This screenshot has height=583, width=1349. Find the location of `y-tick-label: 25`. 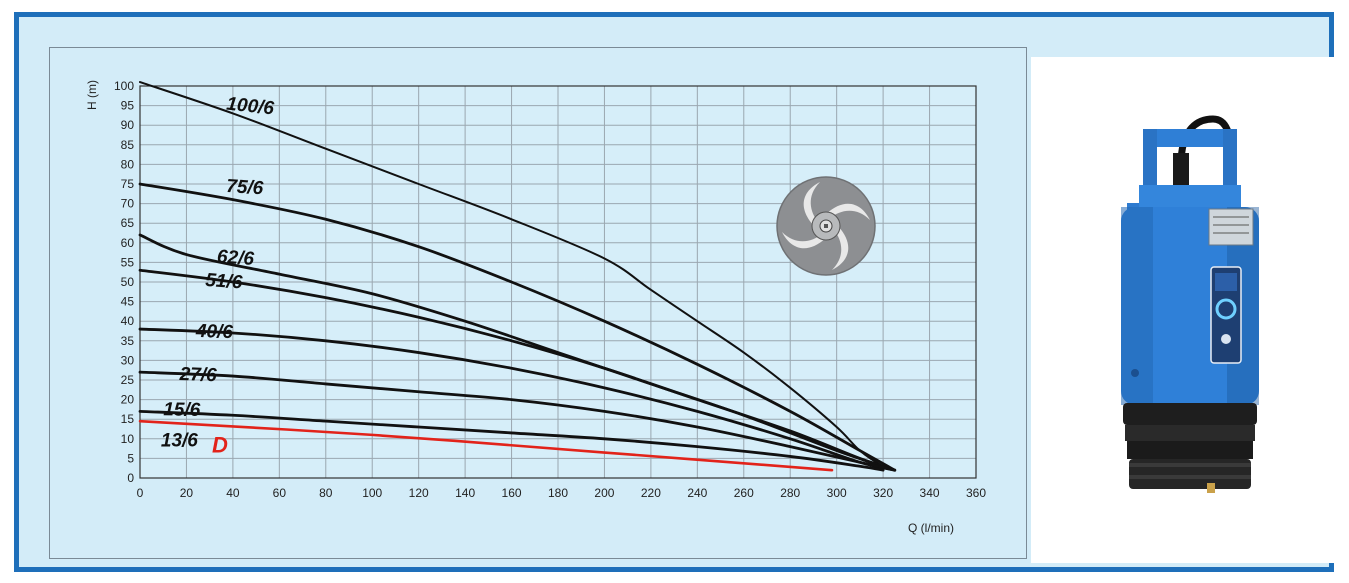

y-tick-label: 25 is located at coordinates (128, 380).